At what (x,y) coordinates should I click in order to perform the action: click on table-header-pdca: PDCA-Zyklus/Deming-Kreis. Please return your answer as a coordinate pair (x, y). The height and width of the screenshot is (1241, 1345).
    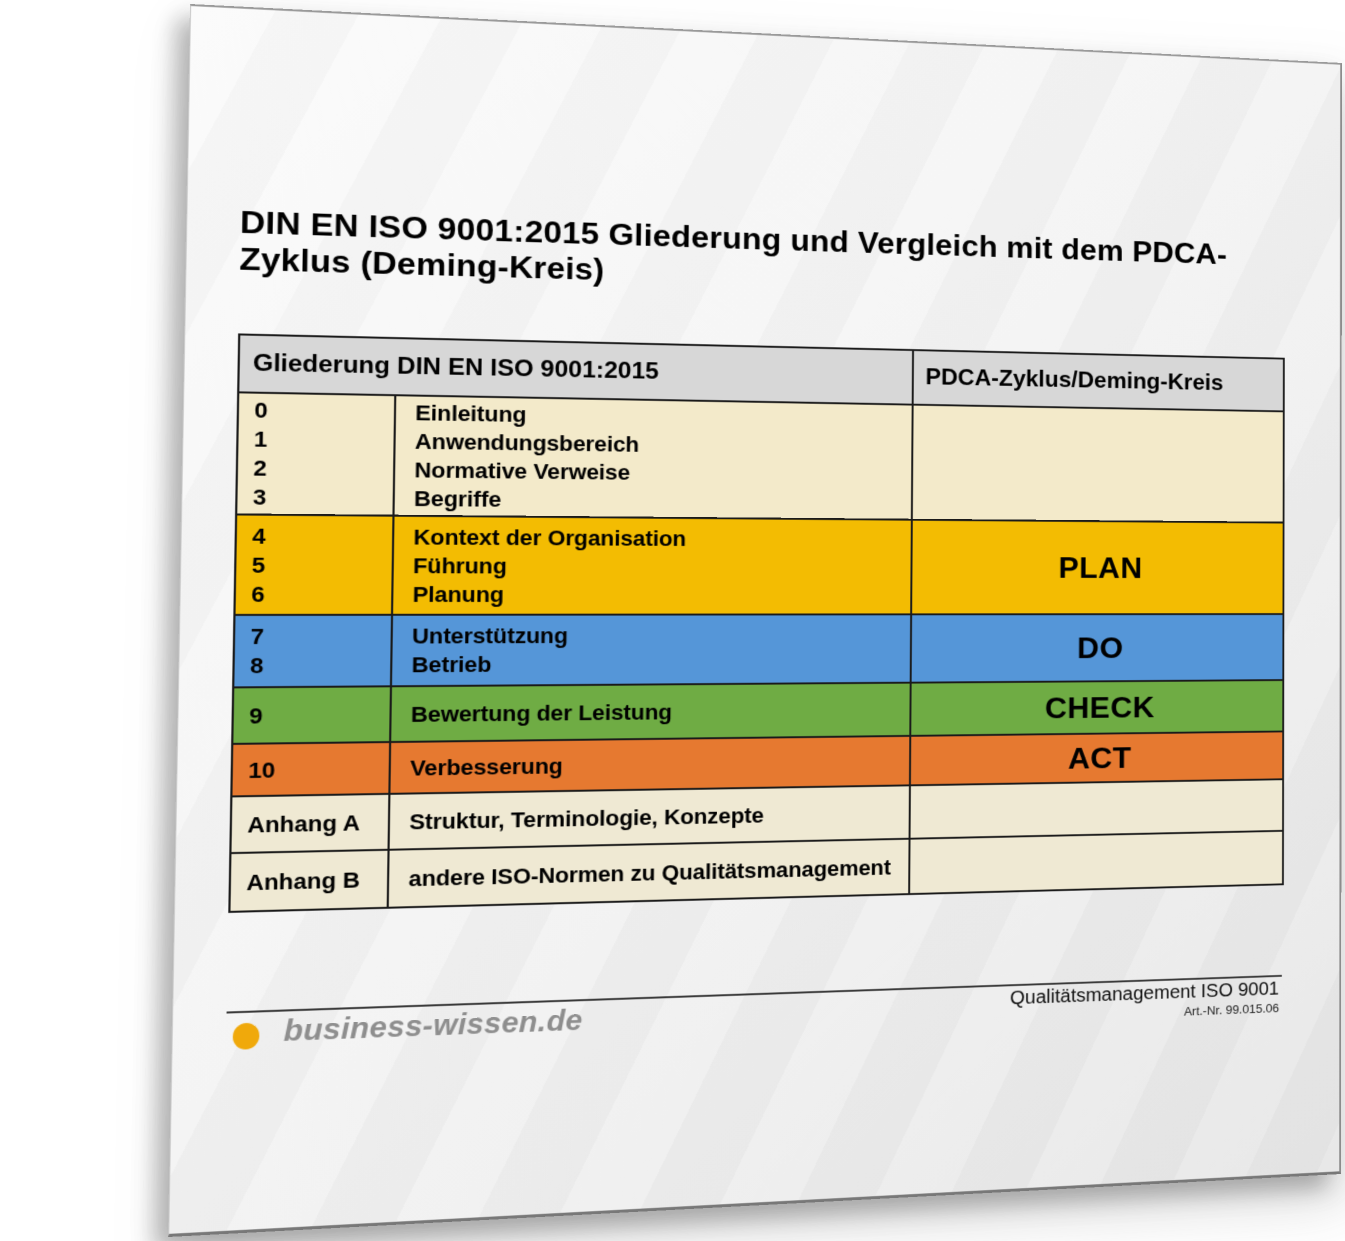
    Looking at the image, I should click on (1098, 381).